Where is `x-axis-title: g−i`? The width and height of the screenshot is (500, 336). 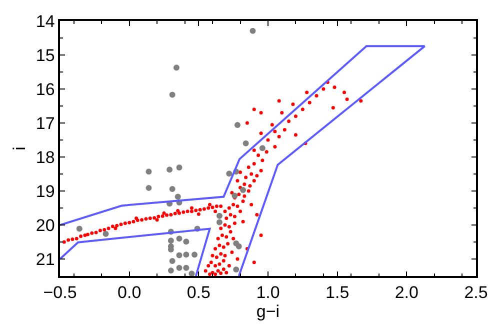 x-axis-title: g−i is located at coordinates (268, 312).